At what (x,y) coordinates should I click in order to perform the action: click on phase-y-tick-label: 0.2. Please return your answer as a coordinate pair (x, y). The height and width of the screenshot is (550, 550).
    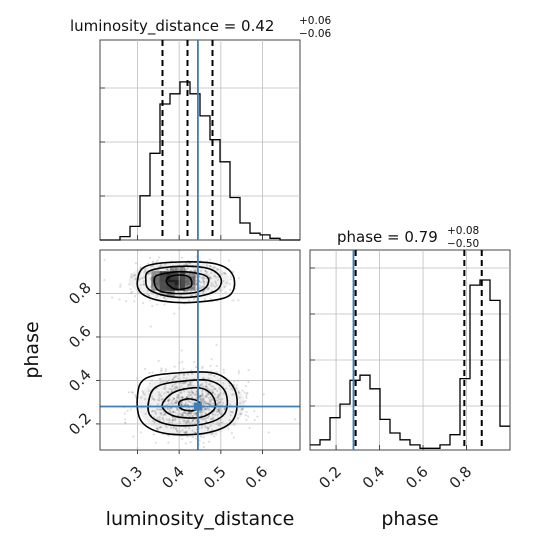
    Looking at the image, I should click on (80, 424).